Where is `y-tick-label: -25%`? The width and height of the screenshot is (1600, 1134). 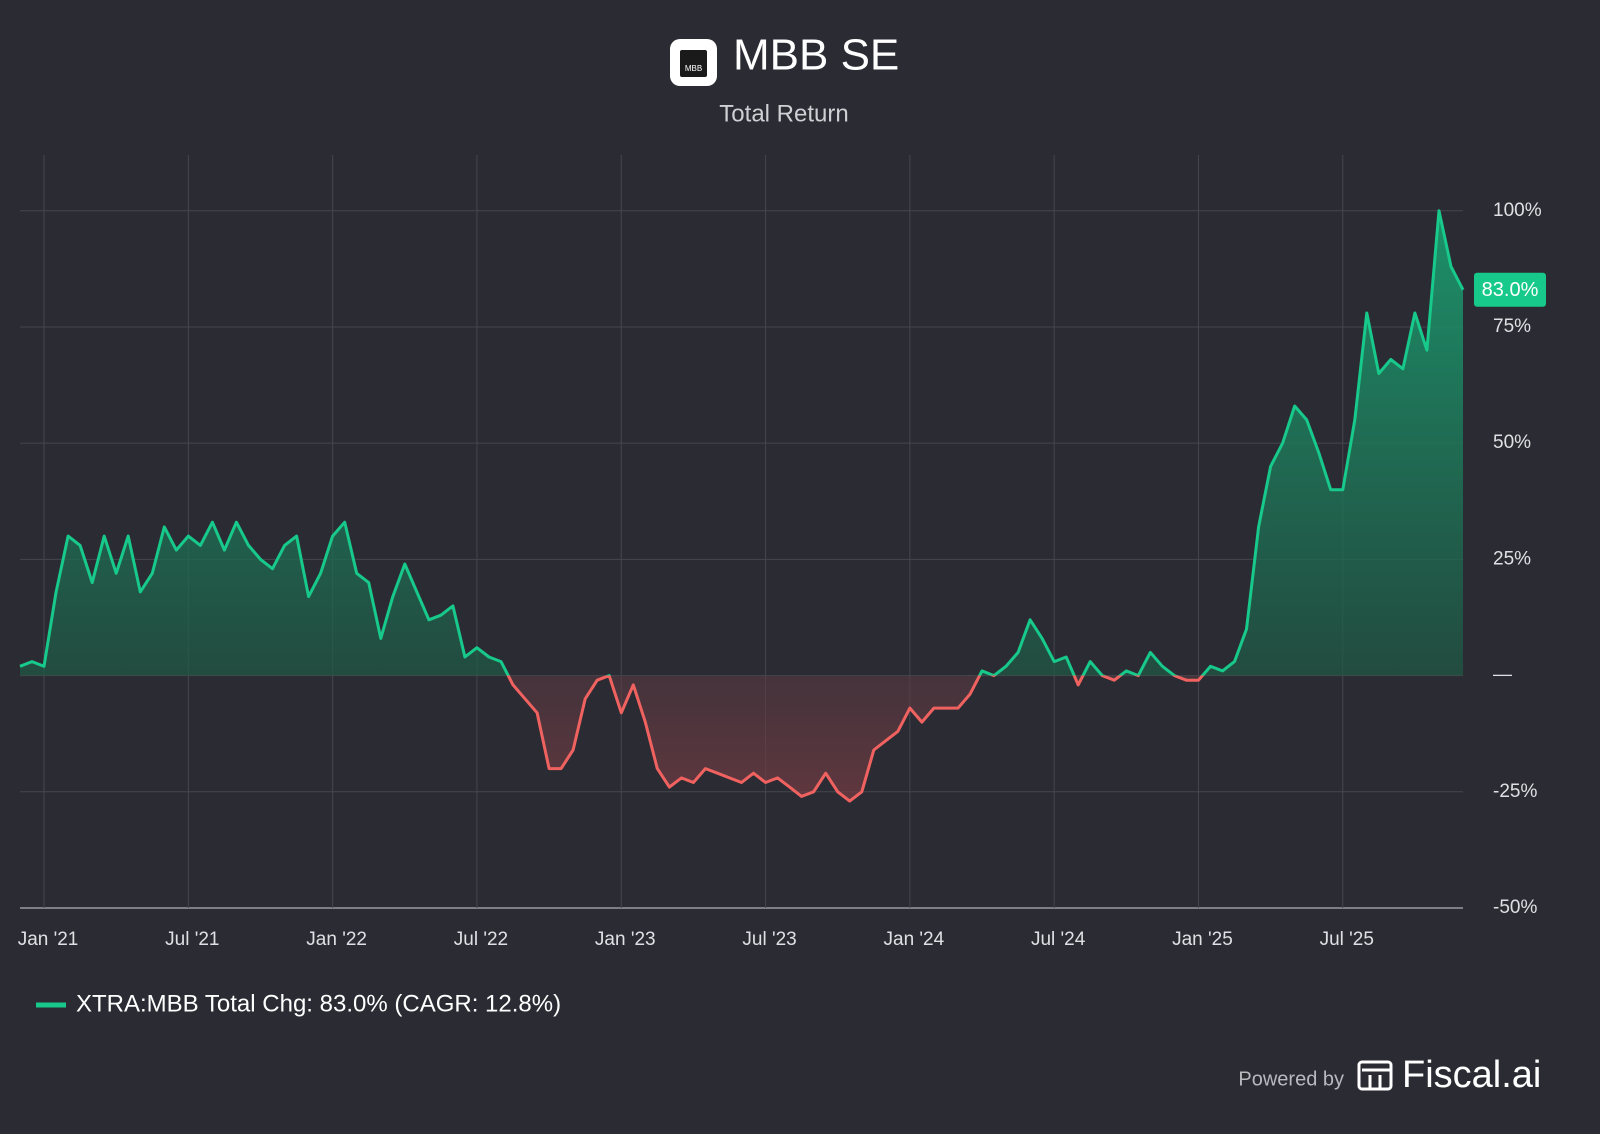
y-tick-label: -25% is located at coordinates (1515, 791).